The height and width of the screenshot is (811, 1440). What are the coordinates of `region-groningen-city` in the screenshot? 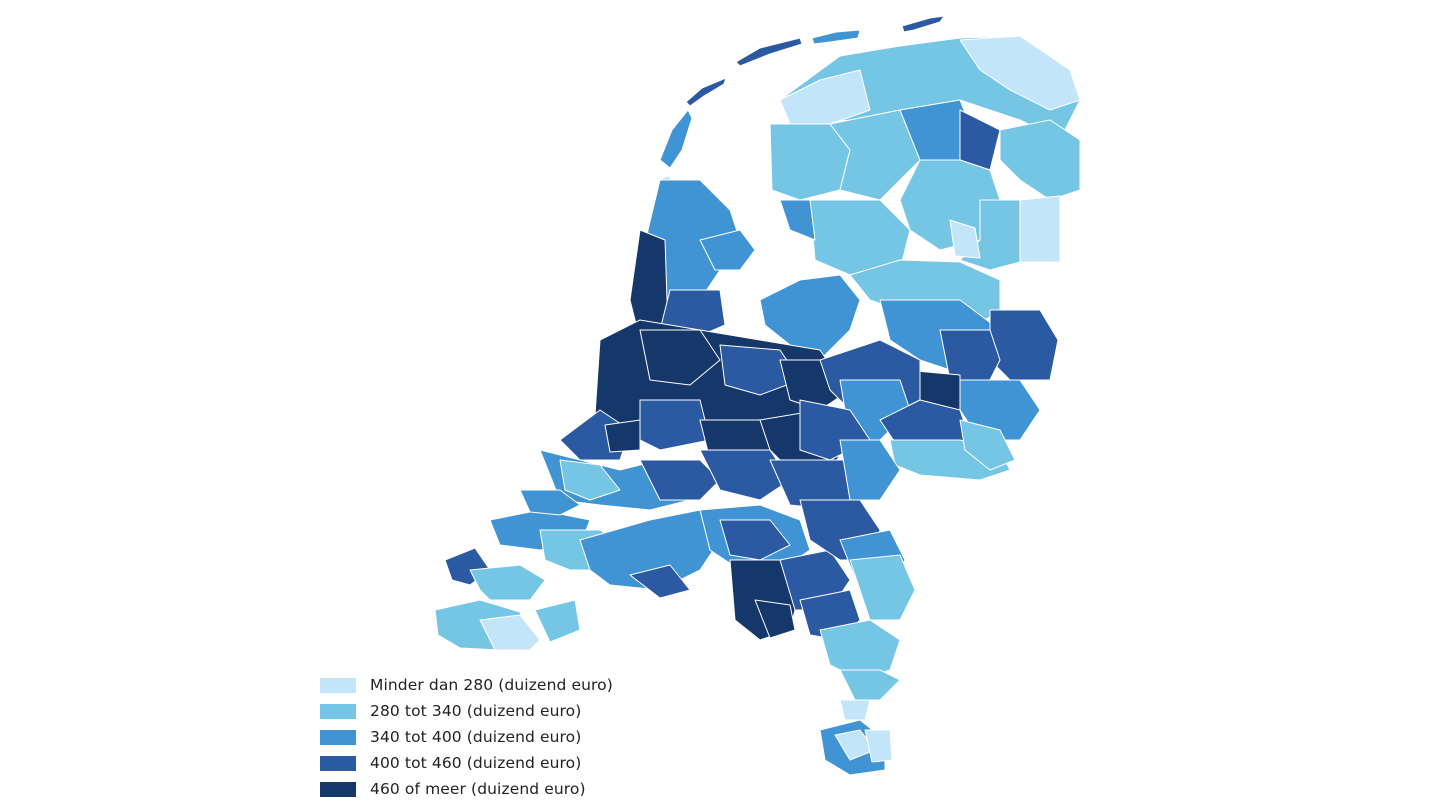 It's located at (980, 140).